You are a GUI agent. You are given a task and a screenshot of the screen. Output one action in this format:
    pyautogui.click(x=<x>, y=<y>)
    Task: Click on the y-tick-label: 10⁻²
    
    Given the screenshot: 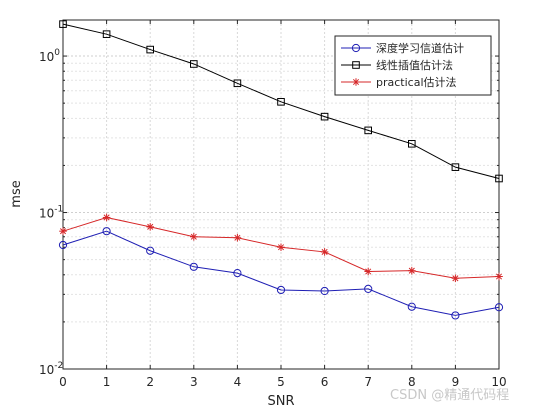 What is the action you would take?
    pyautogui.click(x=51, y=369)
    